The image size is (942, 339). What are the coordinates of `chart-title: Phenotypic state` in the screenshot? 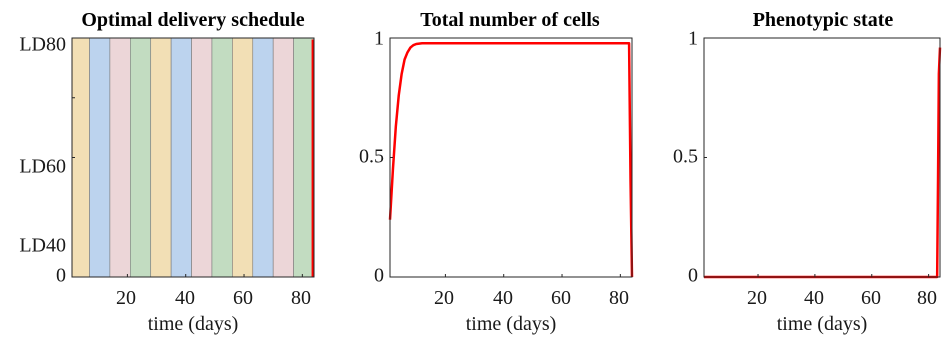 It's located at (823, 20).